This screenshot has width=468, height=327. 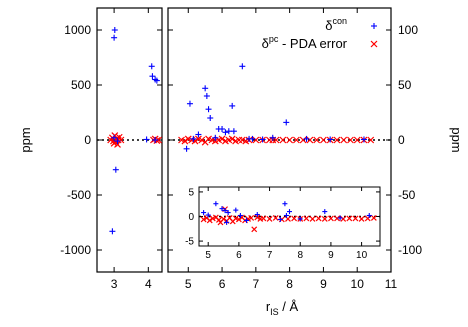 What do you see at coordinates (362, 255) in the screenshot?
I see `inset-x-tick-label-5: 10` at bounding box center [362, 255].